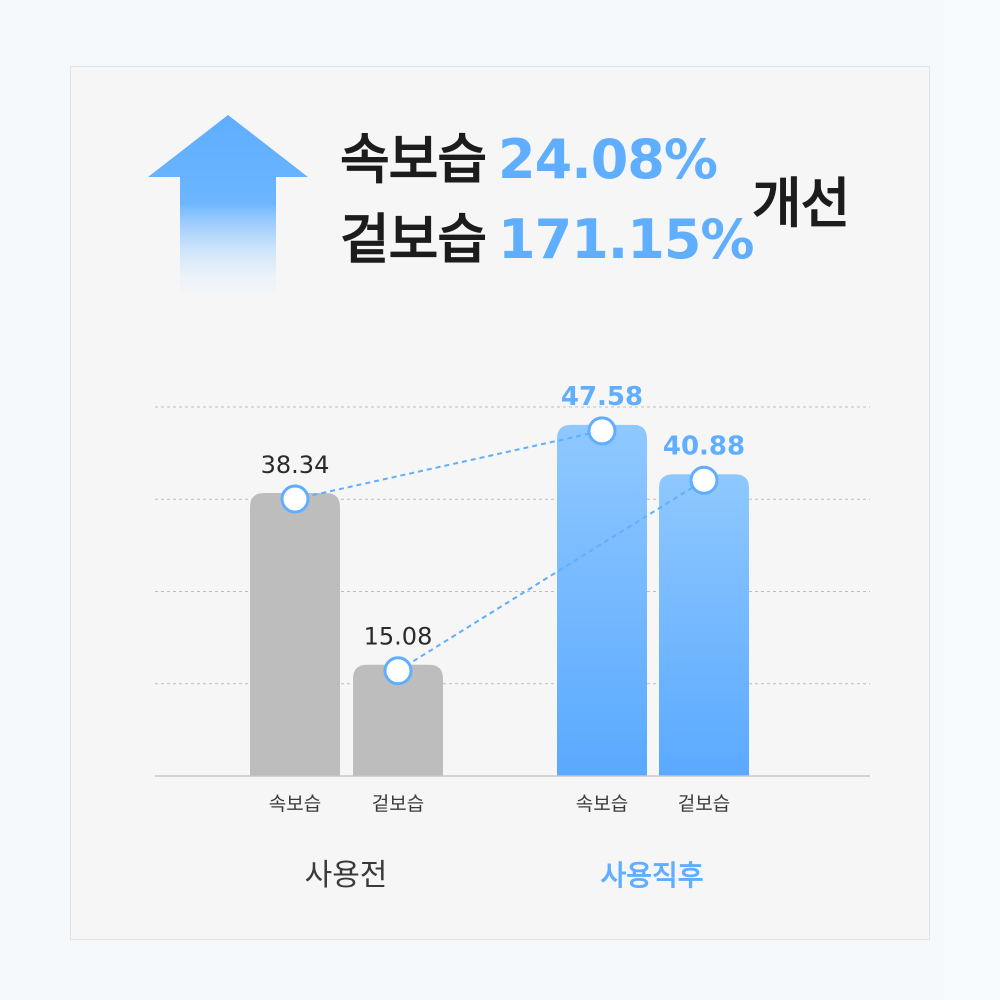  I want to click on group-label: 사용전, so click(346, 875).